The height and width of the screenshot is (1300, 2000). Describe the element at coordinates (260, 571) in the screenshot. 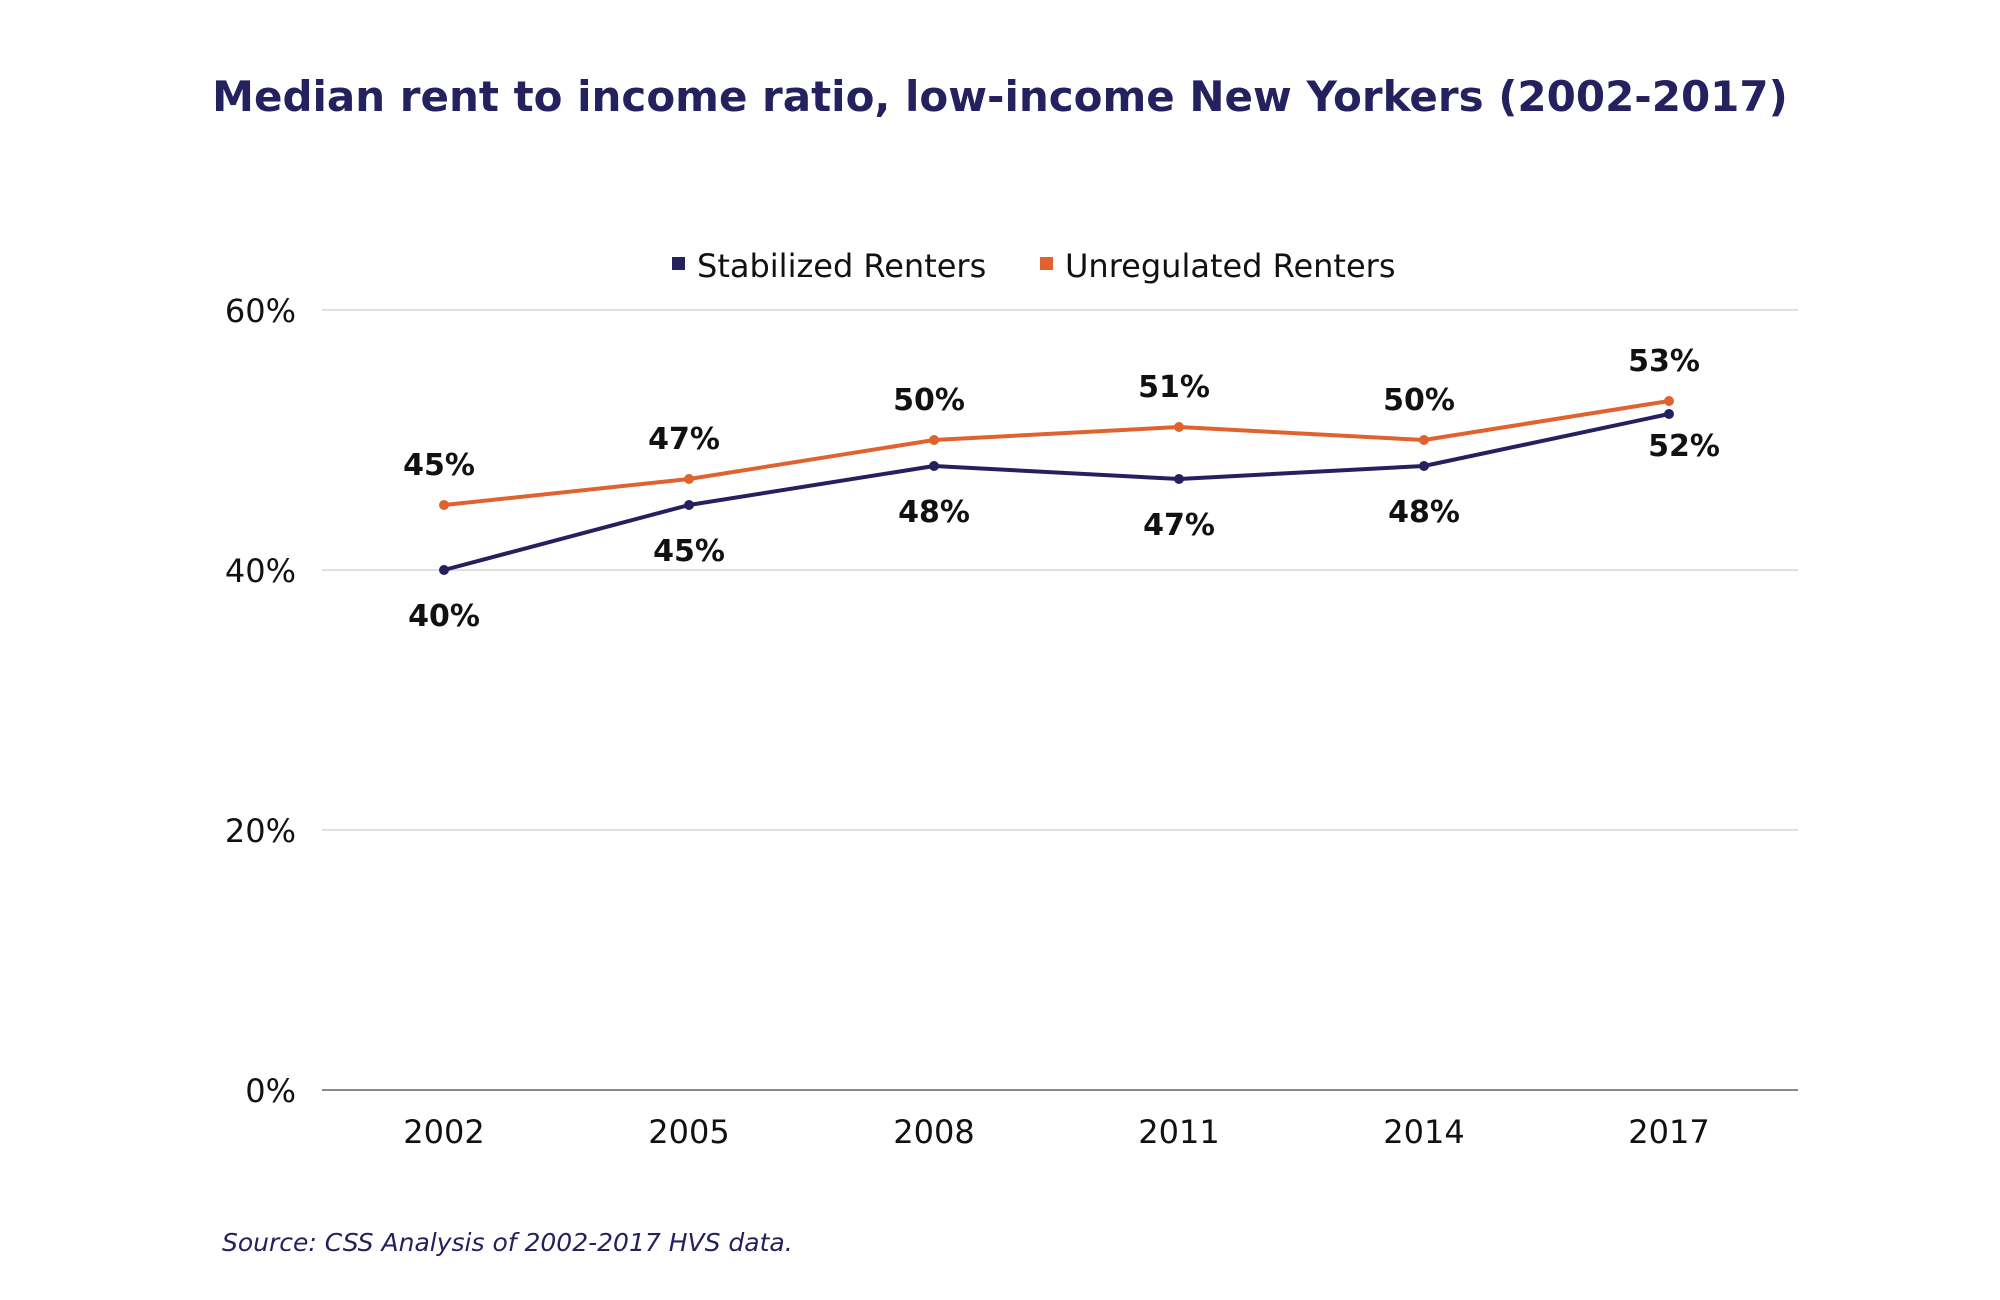

I see `y-tick-label: 40%` at that location.